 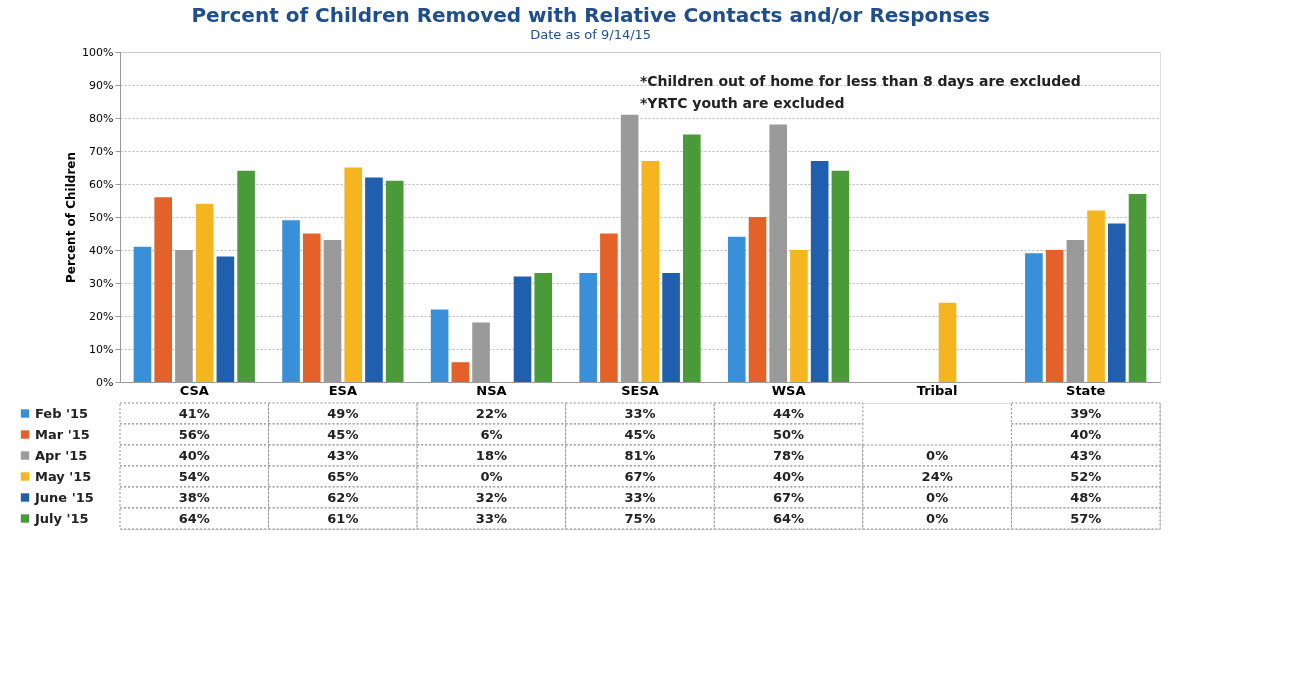 I want to click on annotation: *Children out of home for less than 8 days are excluded, so click(x=860, y=81).